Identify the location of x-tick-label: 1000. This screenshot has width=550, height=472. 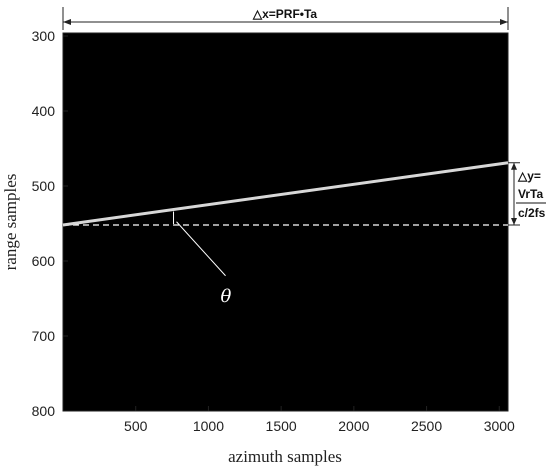
(208, 426).